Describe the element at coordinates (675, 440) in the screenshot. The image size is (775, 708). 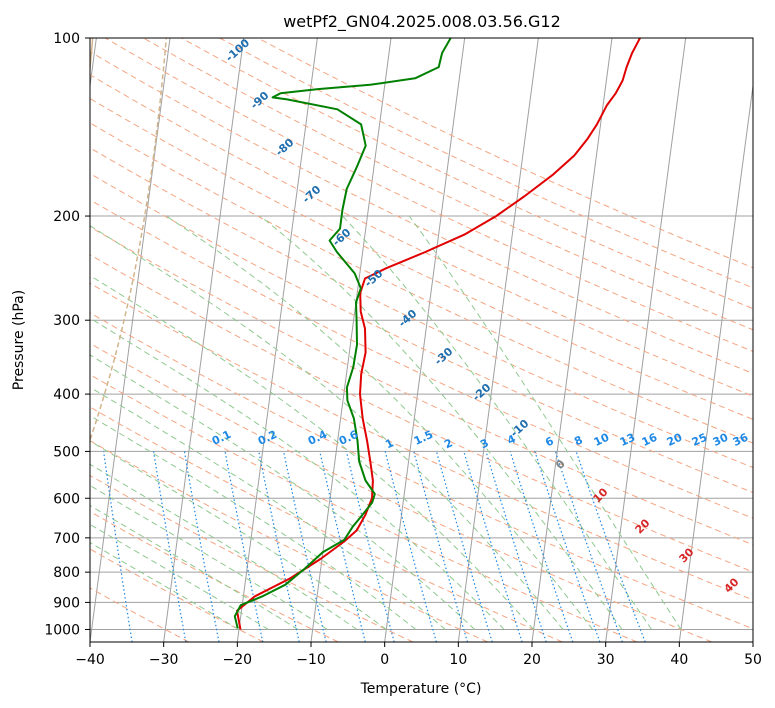
I see `mixing-ratio-label: 20` at that location.